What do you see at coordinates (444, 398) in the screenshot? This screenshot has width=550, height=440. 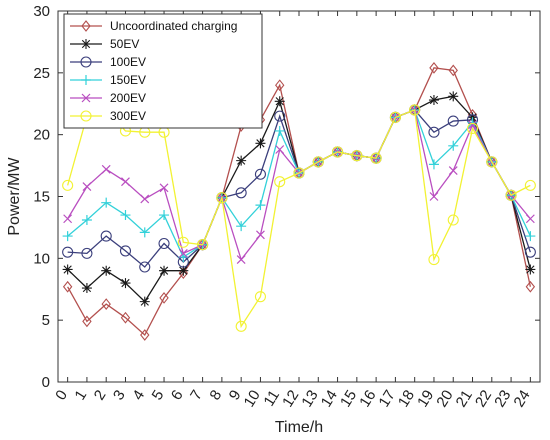 I see `x-tick-label: 20` at bounding box center [444, 398].